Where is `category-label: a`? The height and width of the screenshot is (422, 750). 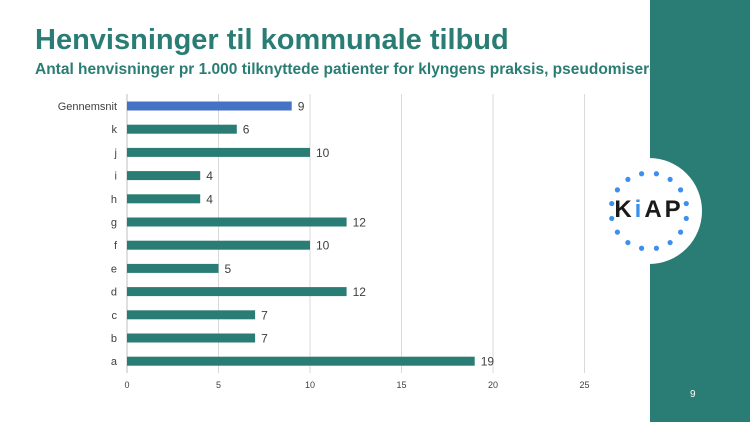 category-label: a is located at coordinates (114, 362).